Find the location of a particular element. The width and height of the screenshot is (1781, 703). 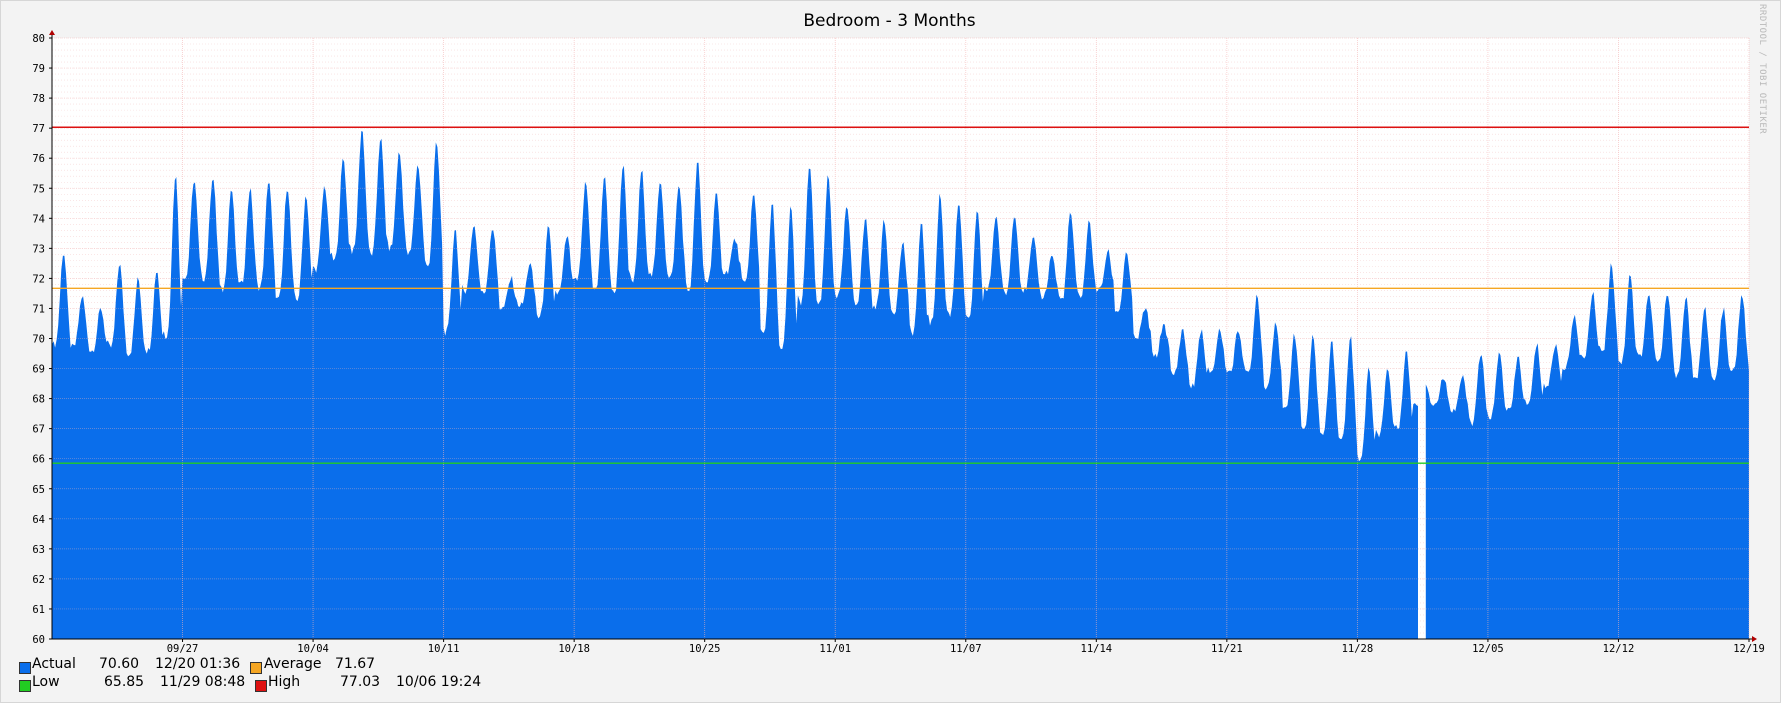

legend-actual-label: Actual is located at coordinates (54, 664).